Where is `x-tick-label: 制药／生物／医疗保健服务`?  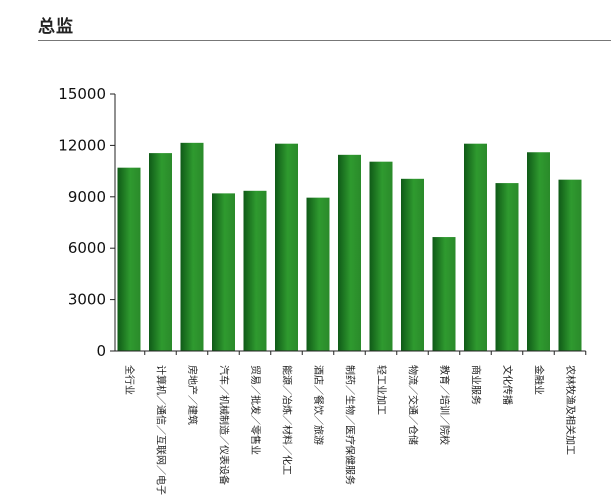 x-tick-label: 制药／生物／医疗保健服务 is located at coordinates (350, 425).